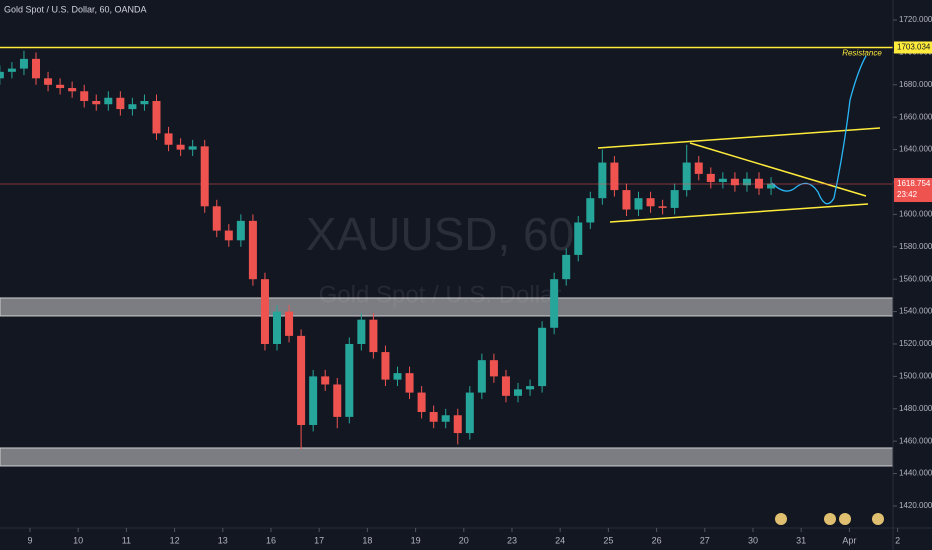 This screenshot has width=932, height=550. What do you see at coordinates (78, 540) in the screenshot?
I see `x-tick-label: 10` at bounding box center [78, 540].